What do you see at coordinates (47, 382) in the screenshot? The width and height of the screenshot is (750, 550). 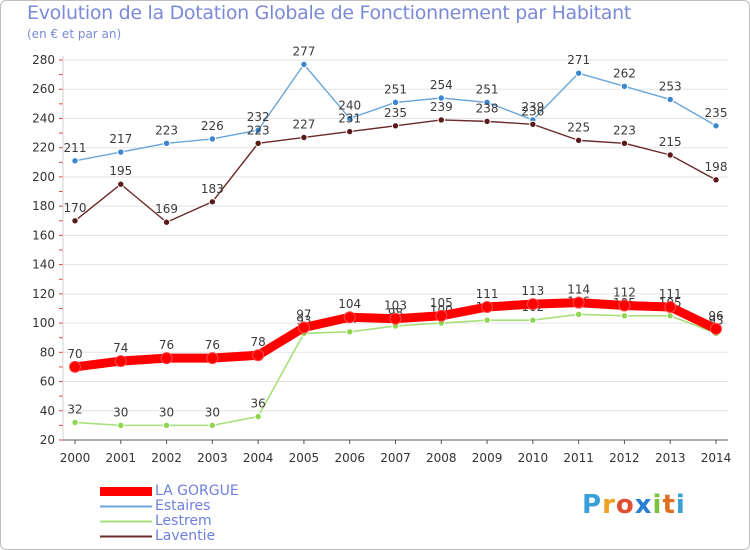 I see `y-tick-label: 60` at bounding box center [47, 382].